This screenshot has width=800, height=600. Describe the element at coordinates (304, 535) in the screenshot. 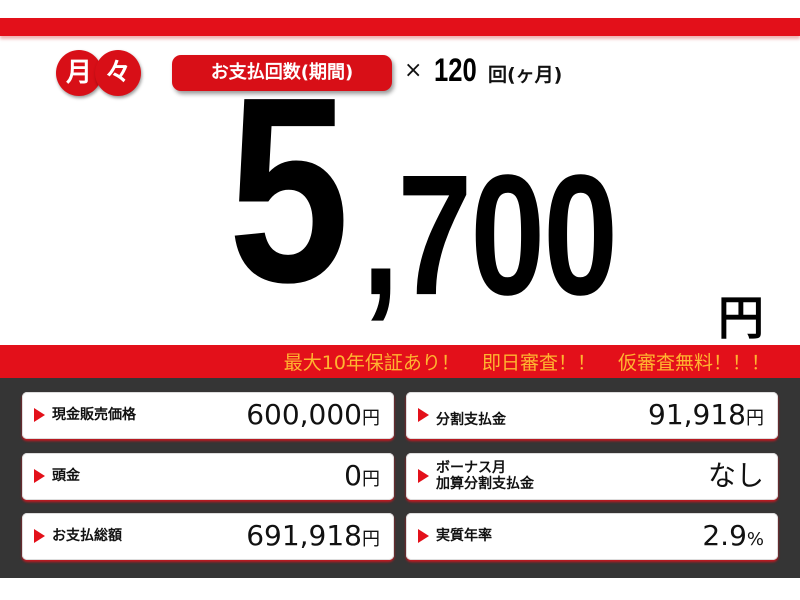

I see `detail-number: 691,918` at that location.